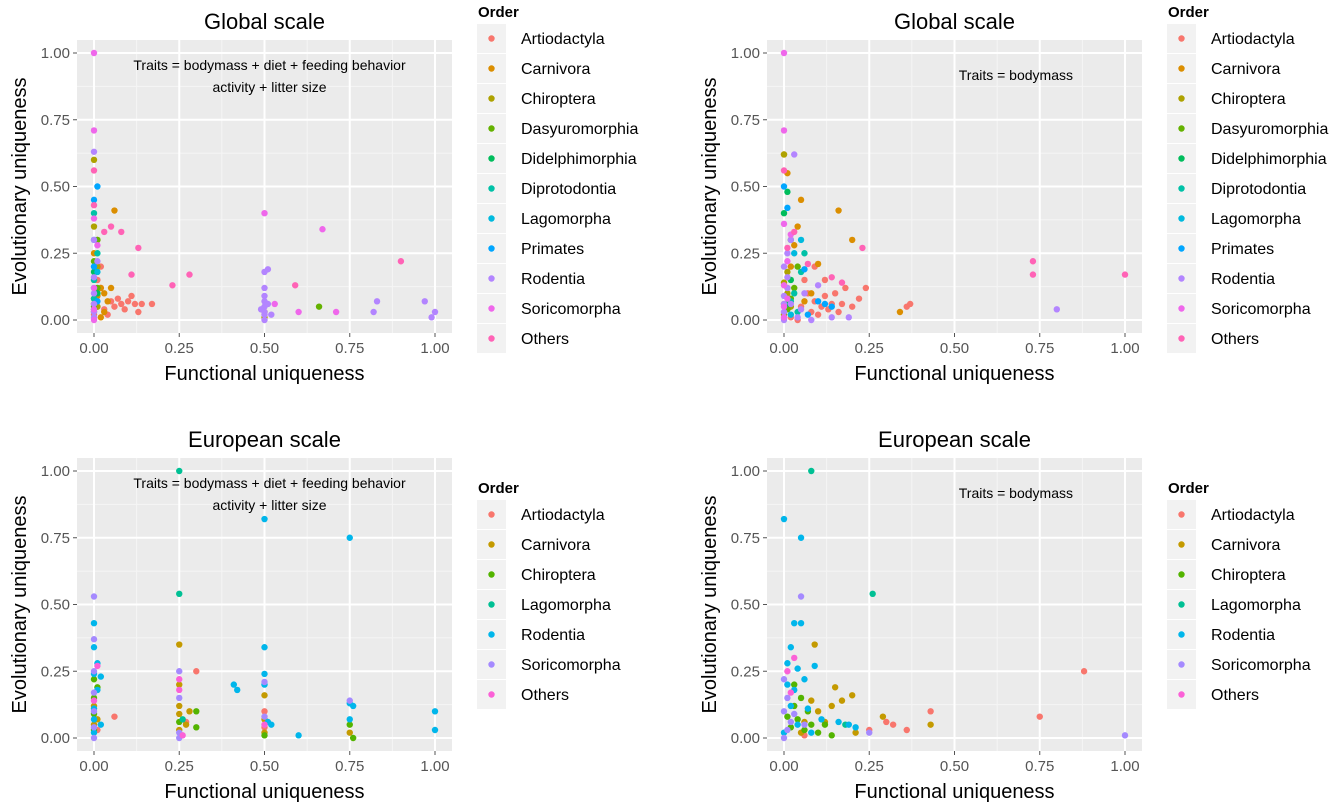 The width and height of the screenshot is (1341, 807). I want to click on x-tick-label: 0.00, so click(93, 766).